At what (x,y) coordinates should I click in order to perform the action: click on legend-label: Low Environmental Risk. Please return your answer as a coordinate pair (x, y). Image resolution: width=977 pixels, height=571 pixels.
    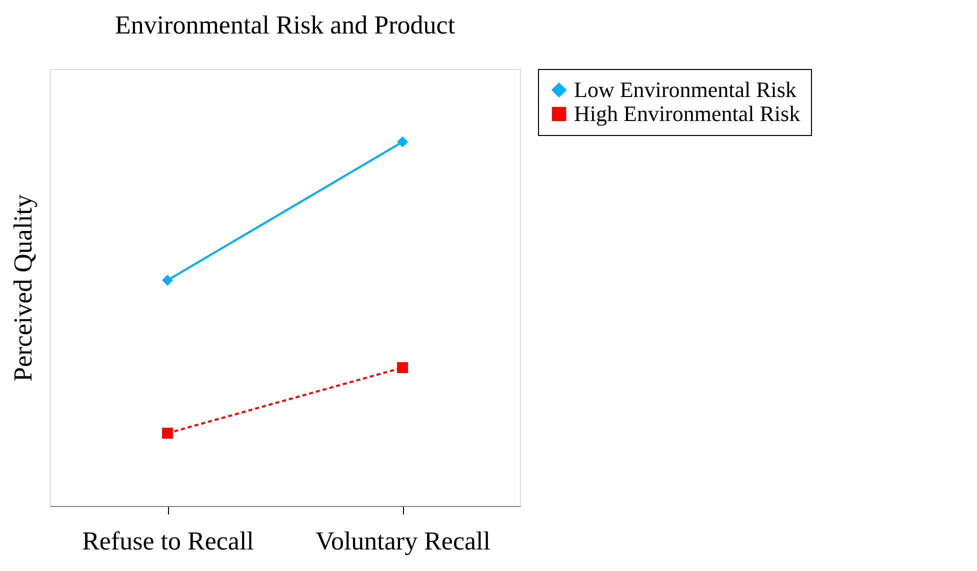
    Looking at the image, I should click on (685, 89).